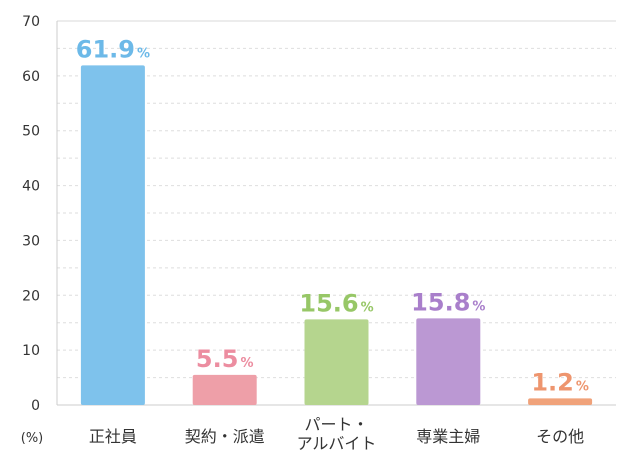 This screenshot has width=640, height=469. I want to click on y-tick-label: 0, so click(35, 406).